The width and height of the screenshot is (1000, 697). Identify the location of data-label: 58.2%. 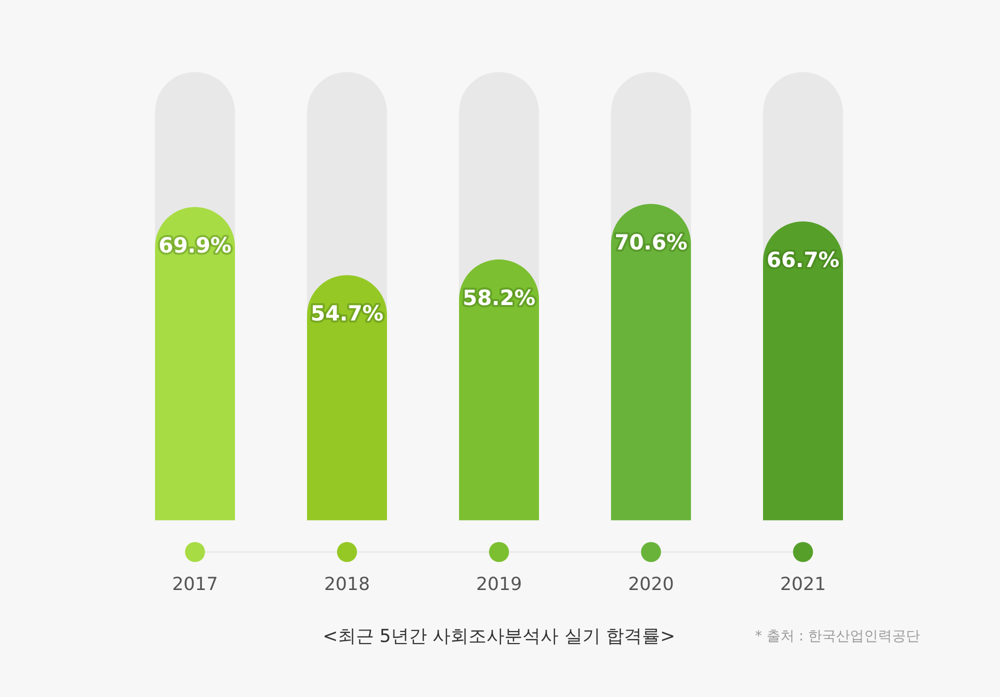
(499, 298).